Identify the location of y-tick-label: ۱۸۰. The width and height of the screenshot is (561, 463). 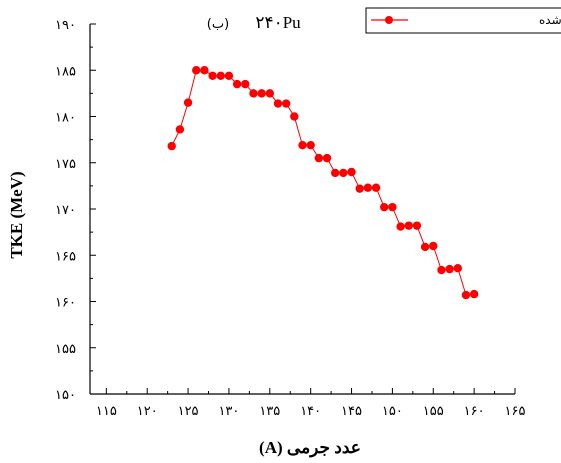
(65, 118).